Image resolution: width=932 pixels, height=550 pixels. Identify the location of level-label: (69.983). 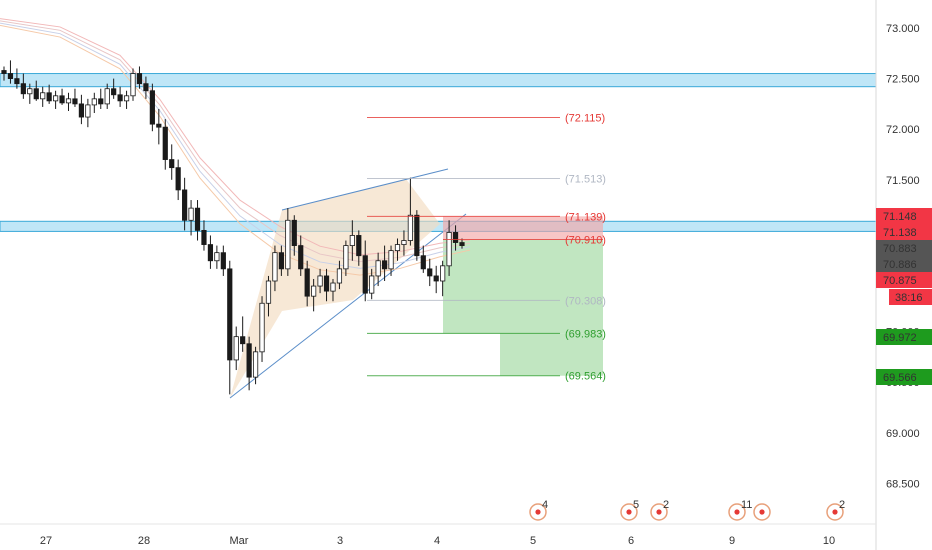
(585, 334).